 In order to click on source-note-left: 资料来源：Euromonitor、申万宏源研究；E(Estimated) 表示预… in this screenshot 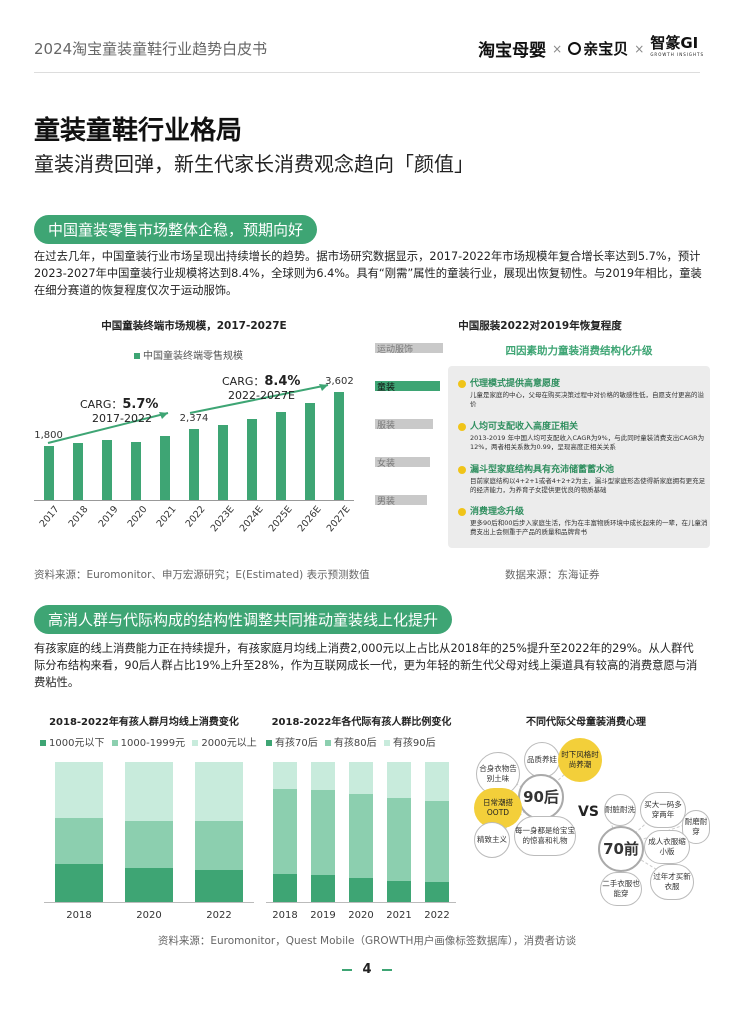, I will do `click(202, 575)`.